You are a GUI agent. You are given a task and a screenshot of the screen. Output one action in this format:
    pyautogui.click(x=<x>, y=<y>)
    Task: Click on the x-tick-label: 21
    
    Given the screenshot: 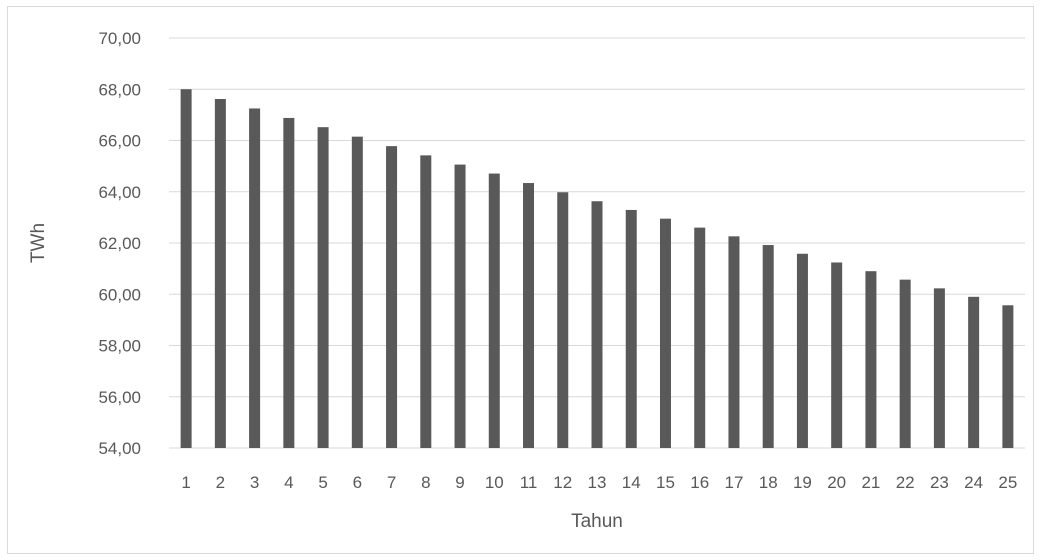 What is the action you would take?
    pyautogui.click(x=870, y=482)
    